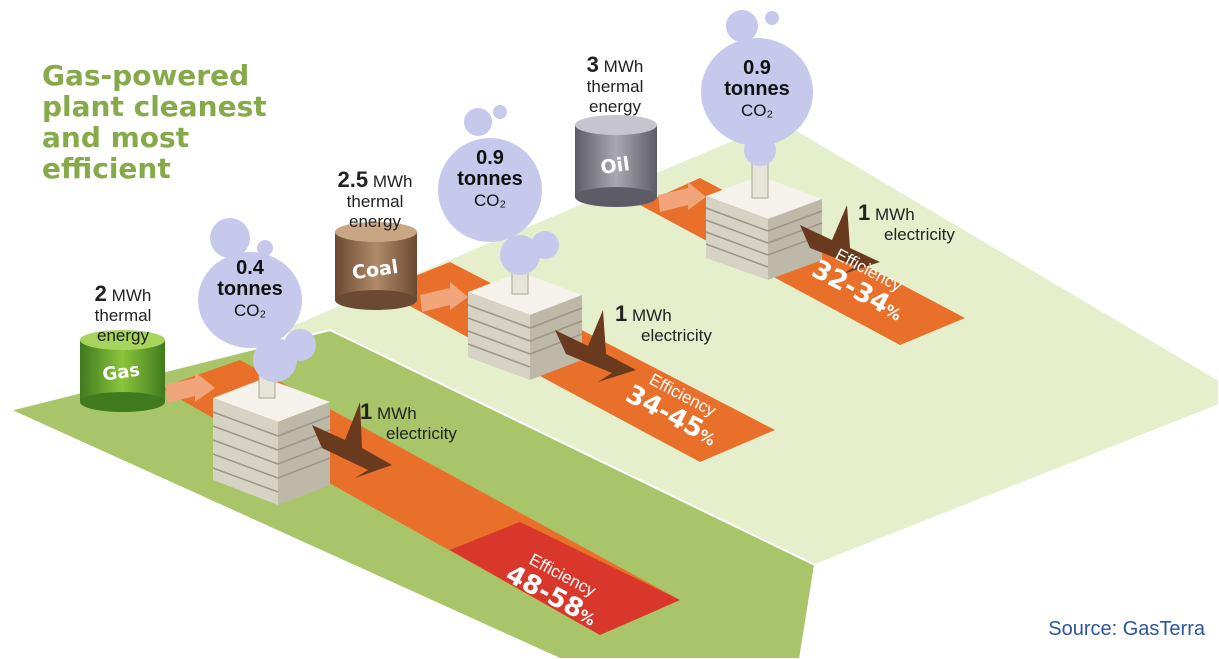  I want to click on gas-electricity-bolt-icon, so click(352, 440).